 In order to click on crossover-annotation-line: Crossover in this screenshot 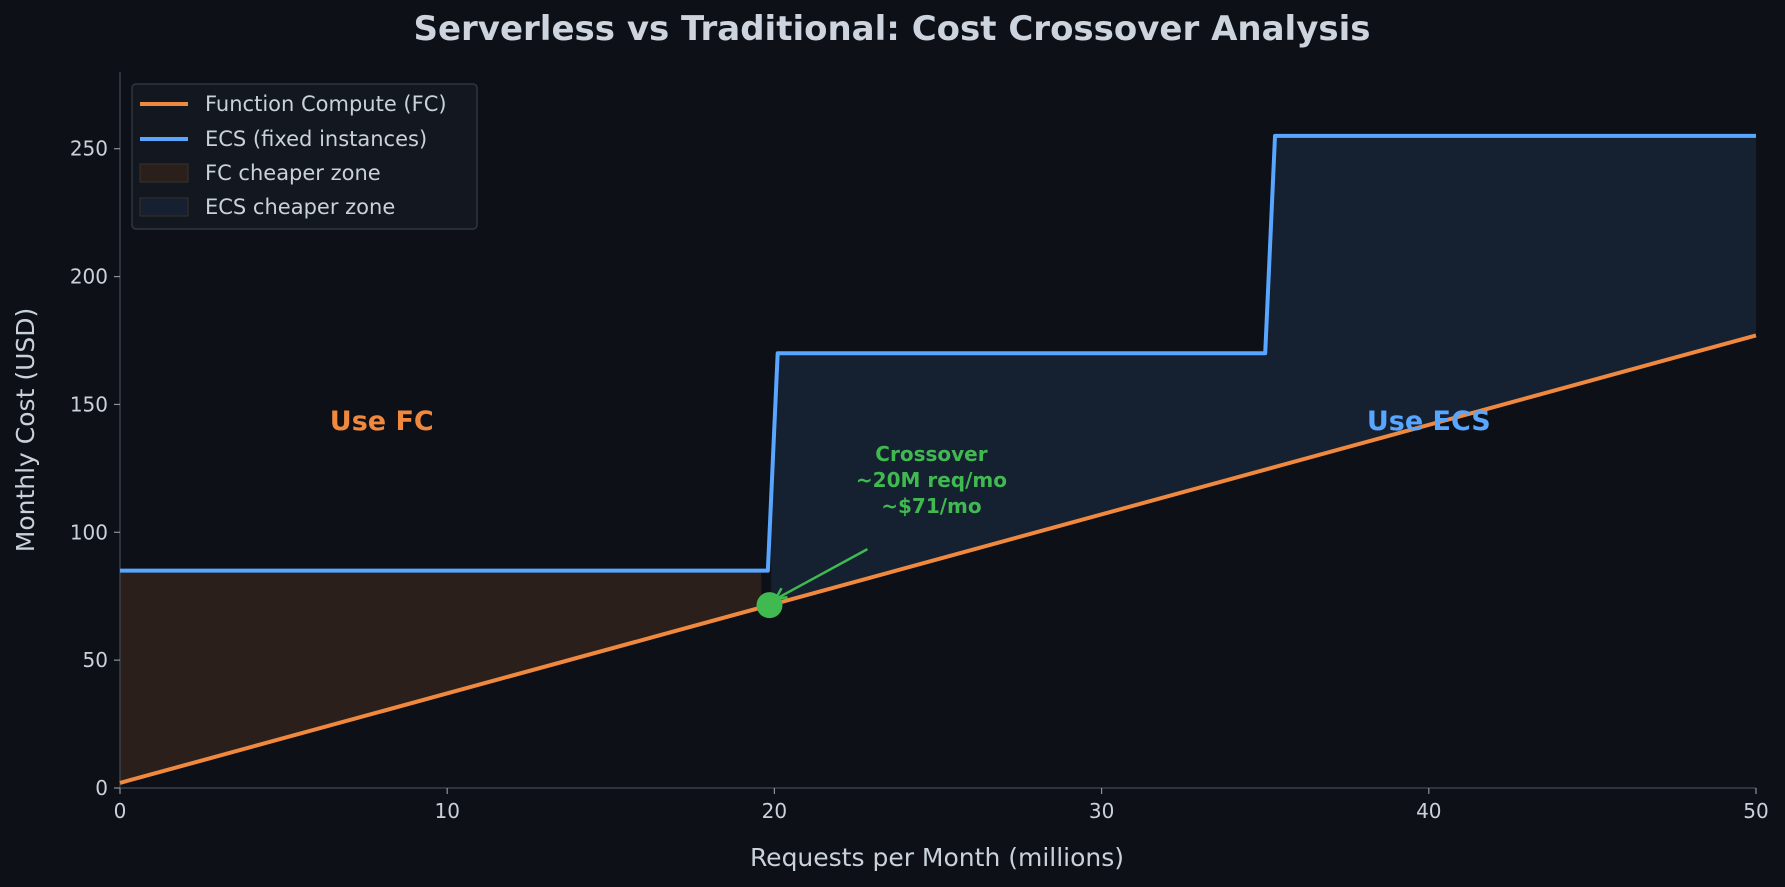, I will do `click(931, 454)`.